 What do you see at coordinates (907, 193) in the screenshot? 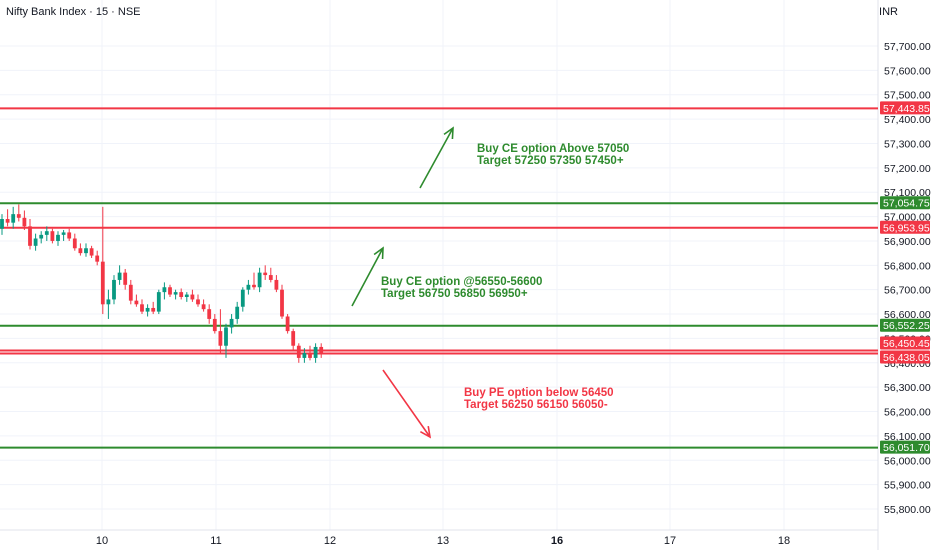
I see `y-tick-label: 57,100.00` at bounding box center [907, 193].